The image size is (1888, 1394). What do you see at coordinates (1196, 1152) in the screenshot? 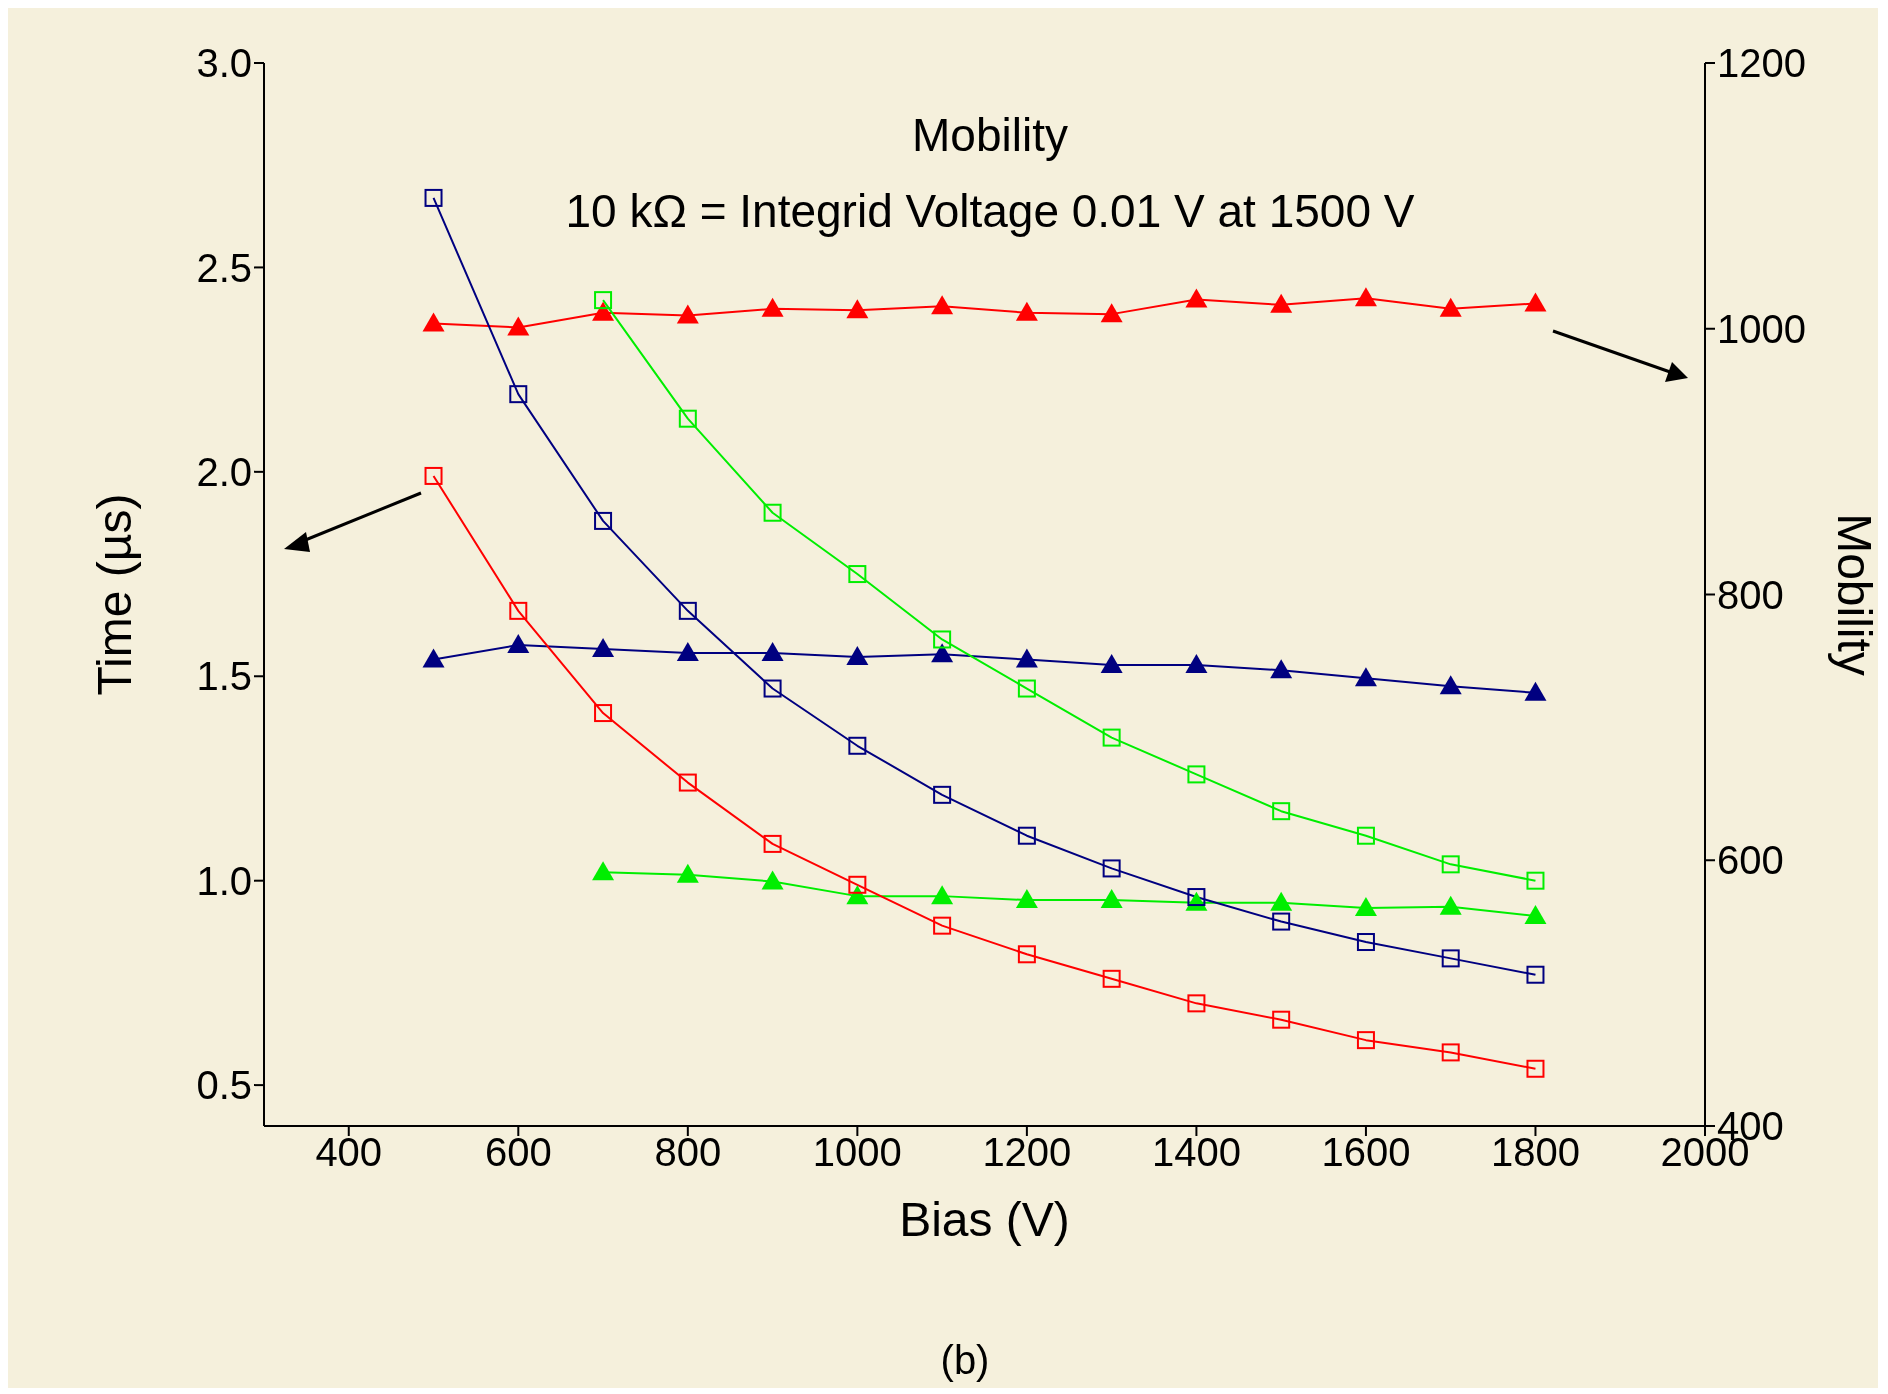
I see `x-tick-label: 1400` at bounding box center [1196, 1152].